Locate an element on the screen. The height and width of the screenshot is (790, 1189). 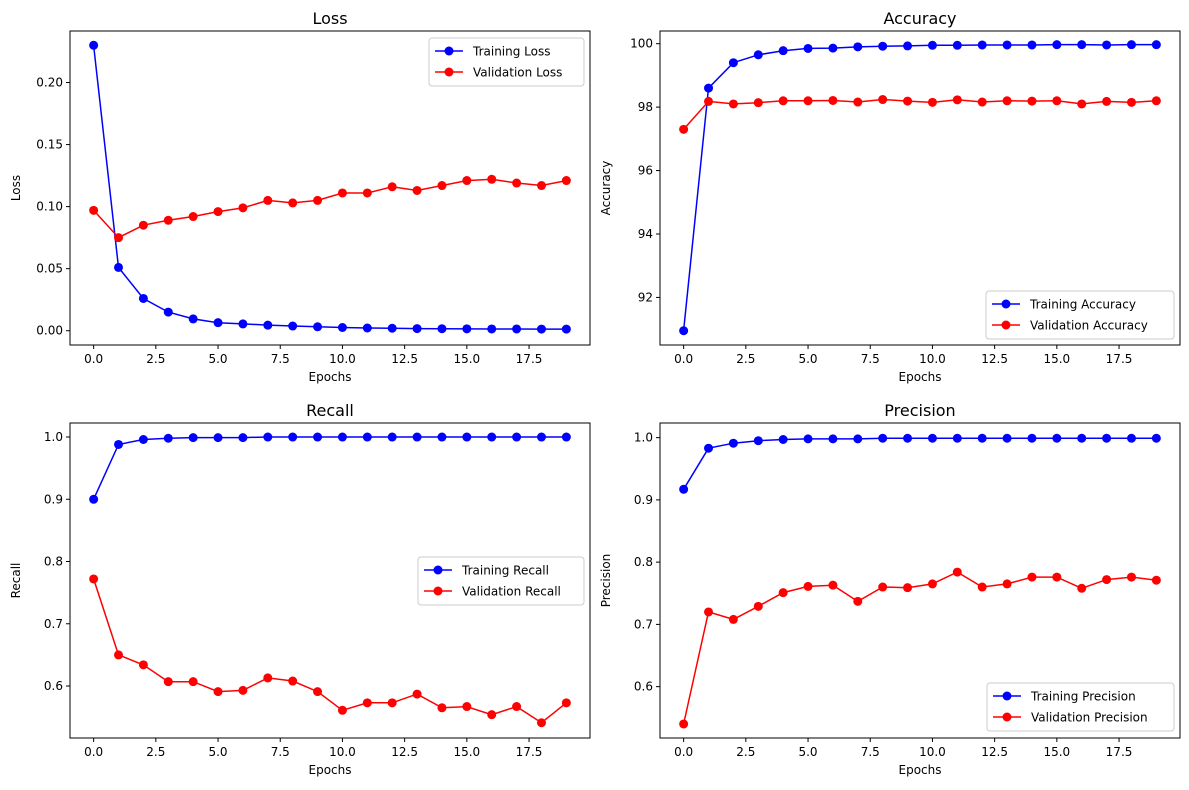
y-tick-label: 0.10 is located at coordinates (49, 207).